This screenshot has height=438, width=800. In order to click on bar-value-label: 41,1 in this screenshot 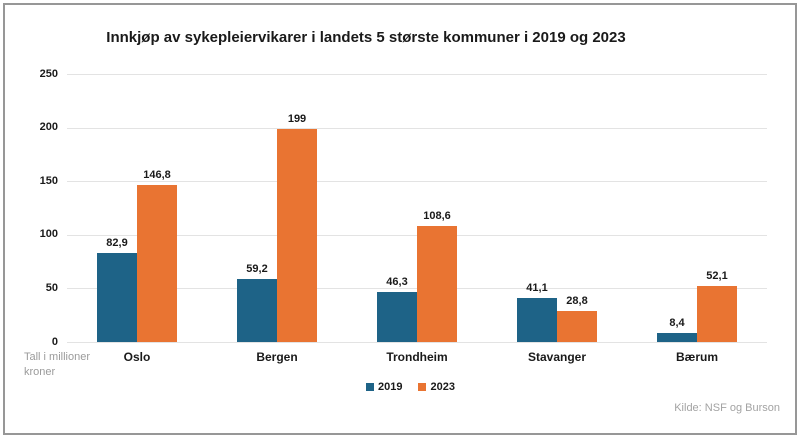, I will do `click(537, 287)`.